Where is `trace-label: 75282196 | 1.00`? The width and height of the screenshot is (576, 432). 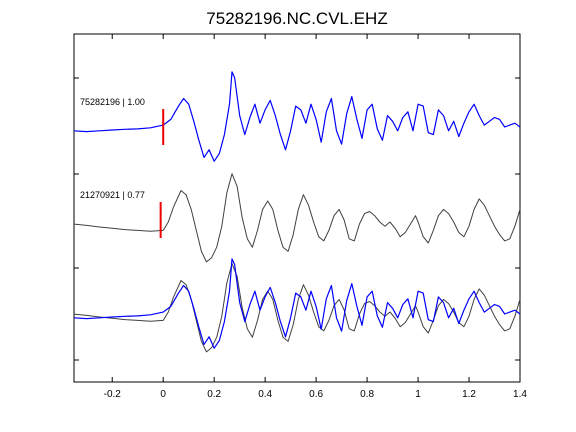 trace-label: 75282196 | 1.00 is located at coordinates (112, 102).